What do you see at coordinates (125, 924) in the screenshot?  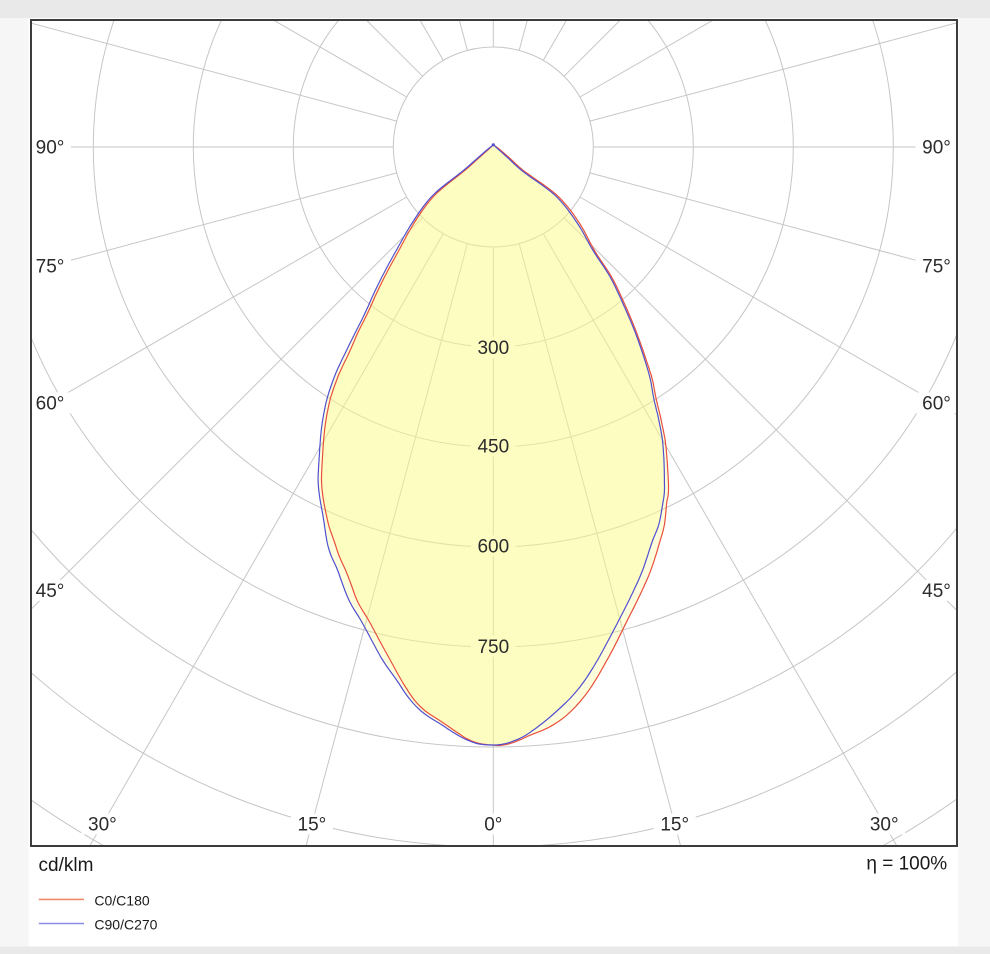 I see `svg-text: C90/C270` at bounding box center [125, 924].